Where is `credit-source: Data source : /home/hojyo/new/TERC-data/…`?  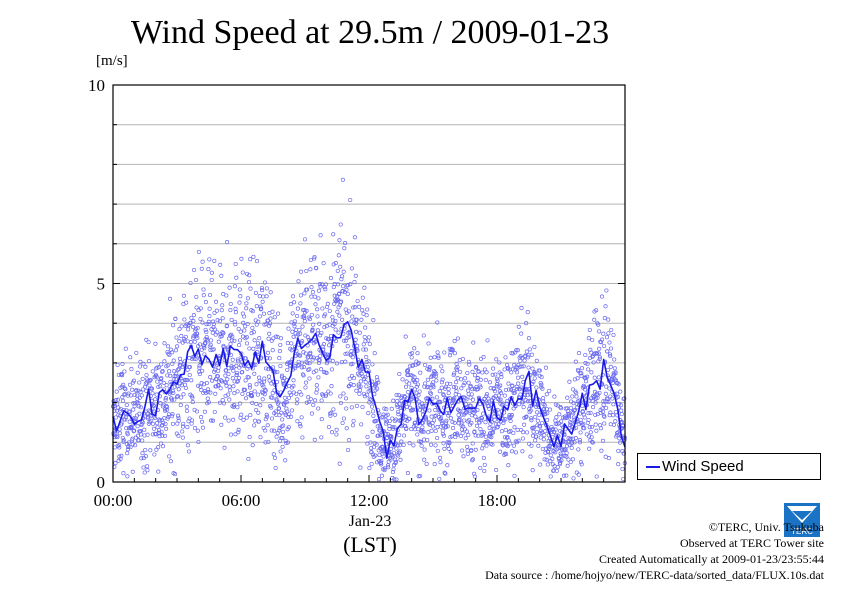 credit-source: Data source : /home/hojyo/new/TERC-data/… is located at coordinates (654, 575).